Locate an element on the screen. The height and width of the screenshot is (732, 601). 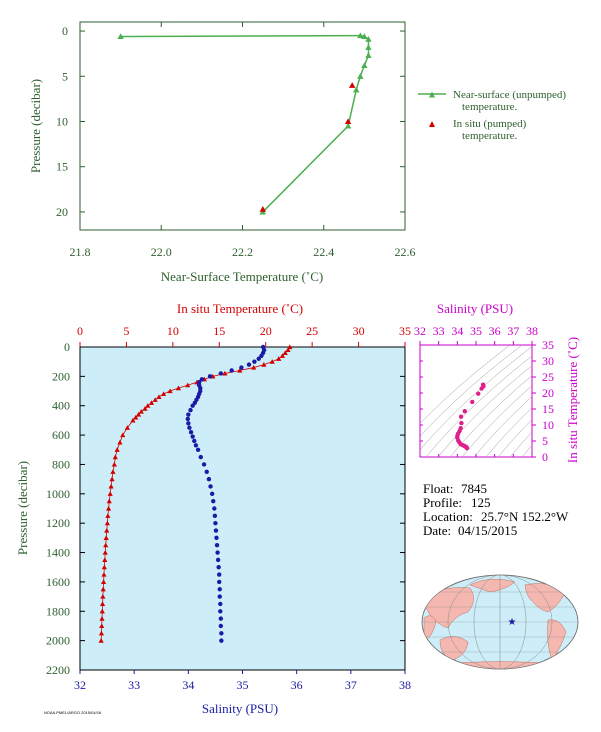
pressure-tick-label: 1600 is located at coordinates (58, 582).